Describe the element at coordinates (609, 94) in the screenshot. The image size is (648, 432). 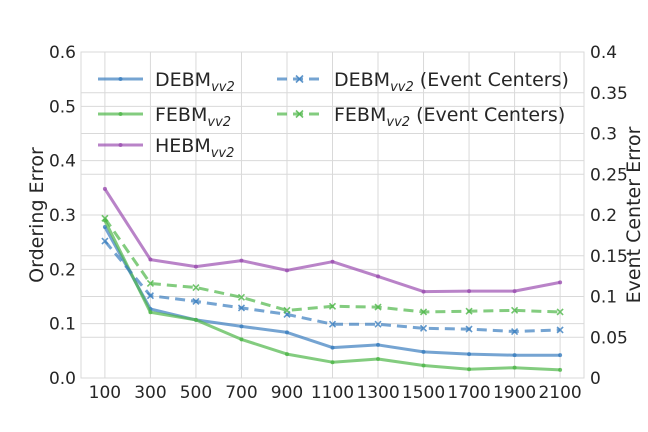
I see `y-tick-label-right: 0.35` at that location.